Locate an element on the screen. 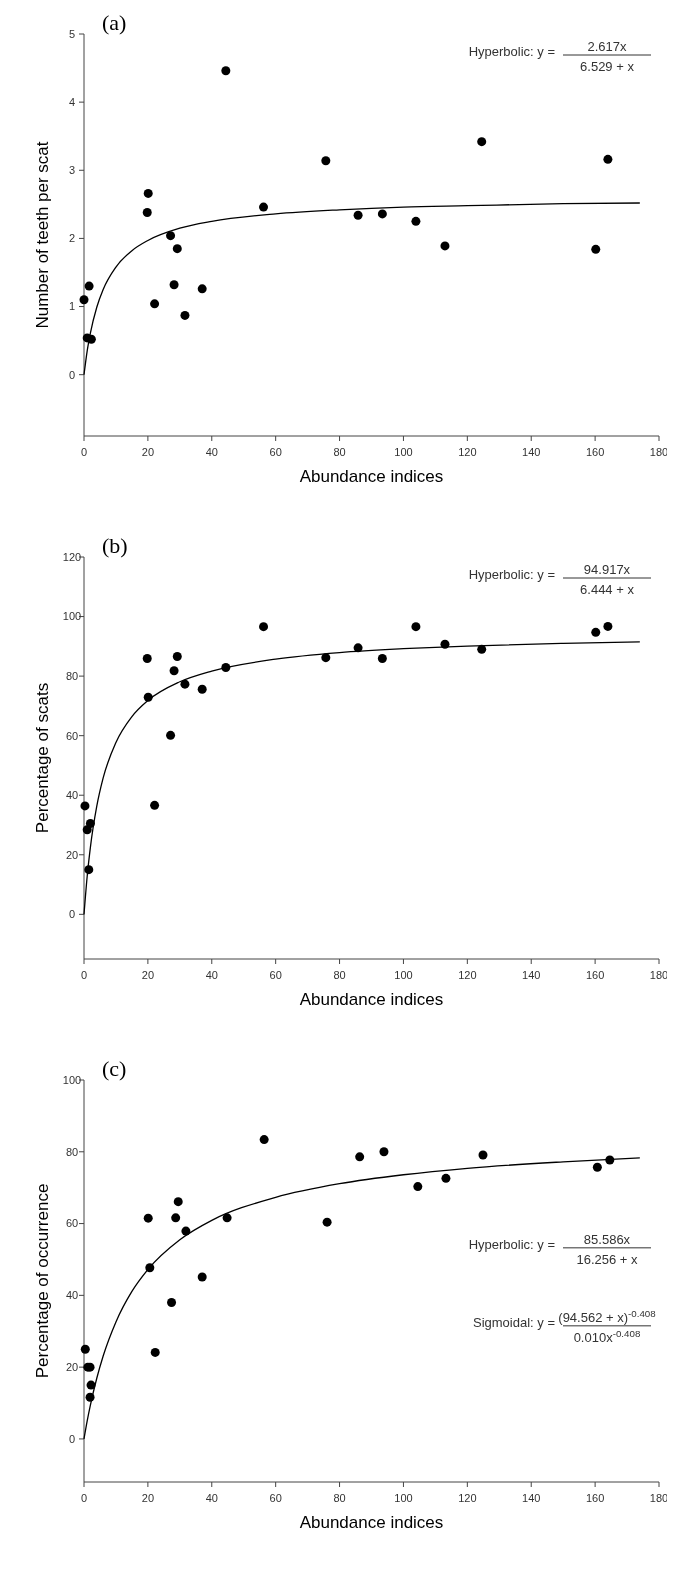 This screenshot has height=1587, width=675. annotation: 2.617x is located at coordinates (607, 46).